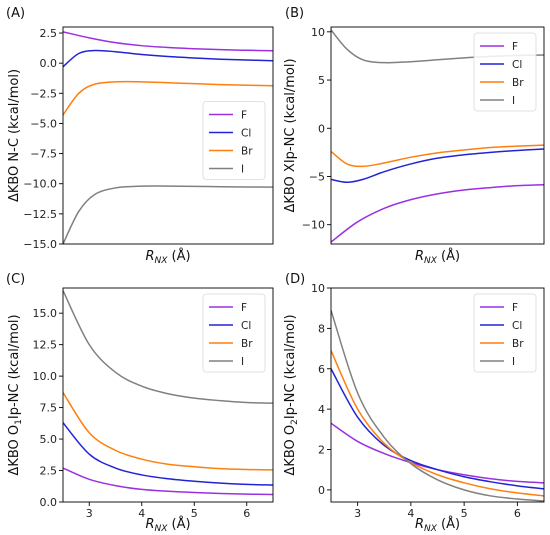  What do you see at coordinates (321, 409) in the screenshot?
I see `y-tick-label: 4` at bounding box center [321, 409].